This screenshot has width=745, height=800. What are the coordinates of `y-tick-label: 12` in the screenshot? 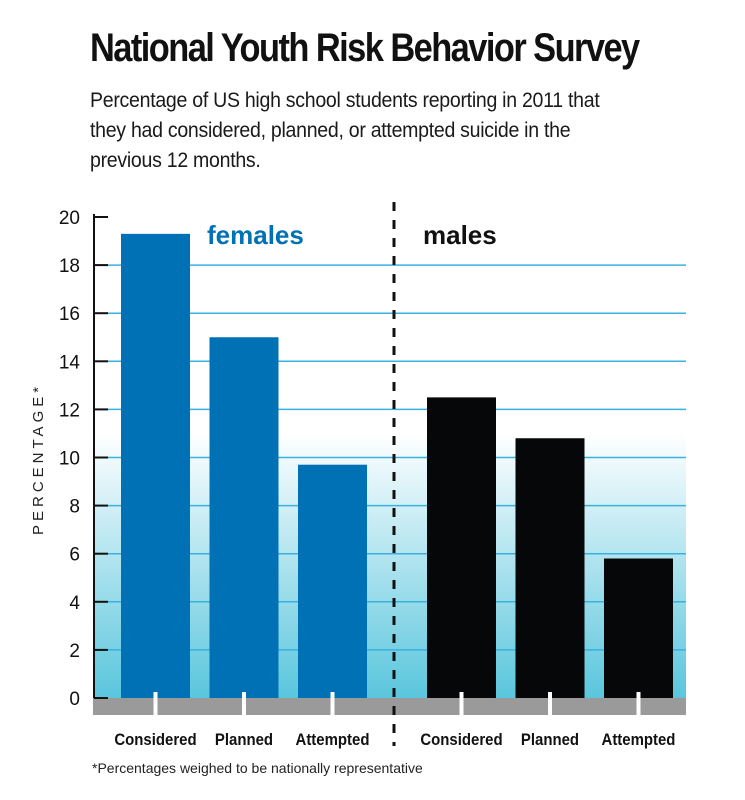 It's located at (69, 410).